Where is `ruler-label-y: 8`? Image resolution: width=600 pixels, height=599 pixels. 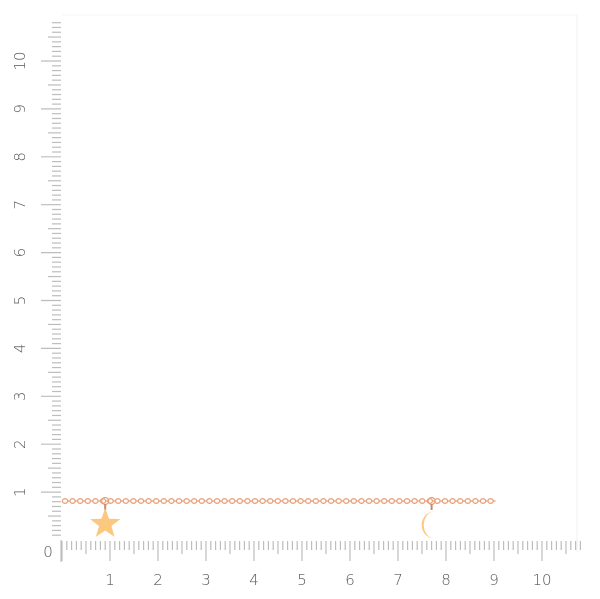
ruler-label-y: 8 is located at coordinates (20, 157).